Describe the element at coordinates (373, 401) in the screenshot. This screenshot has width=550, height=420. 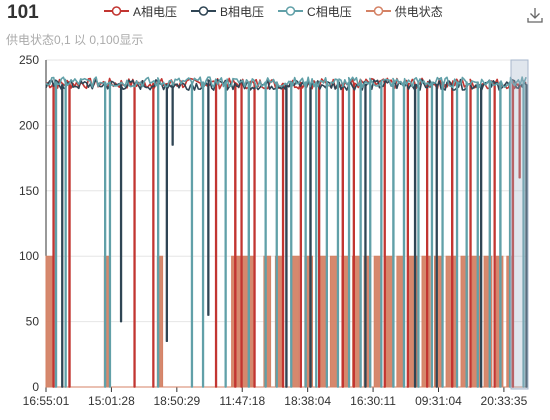
I see `x-tick-label: 16:30:11` at that location.